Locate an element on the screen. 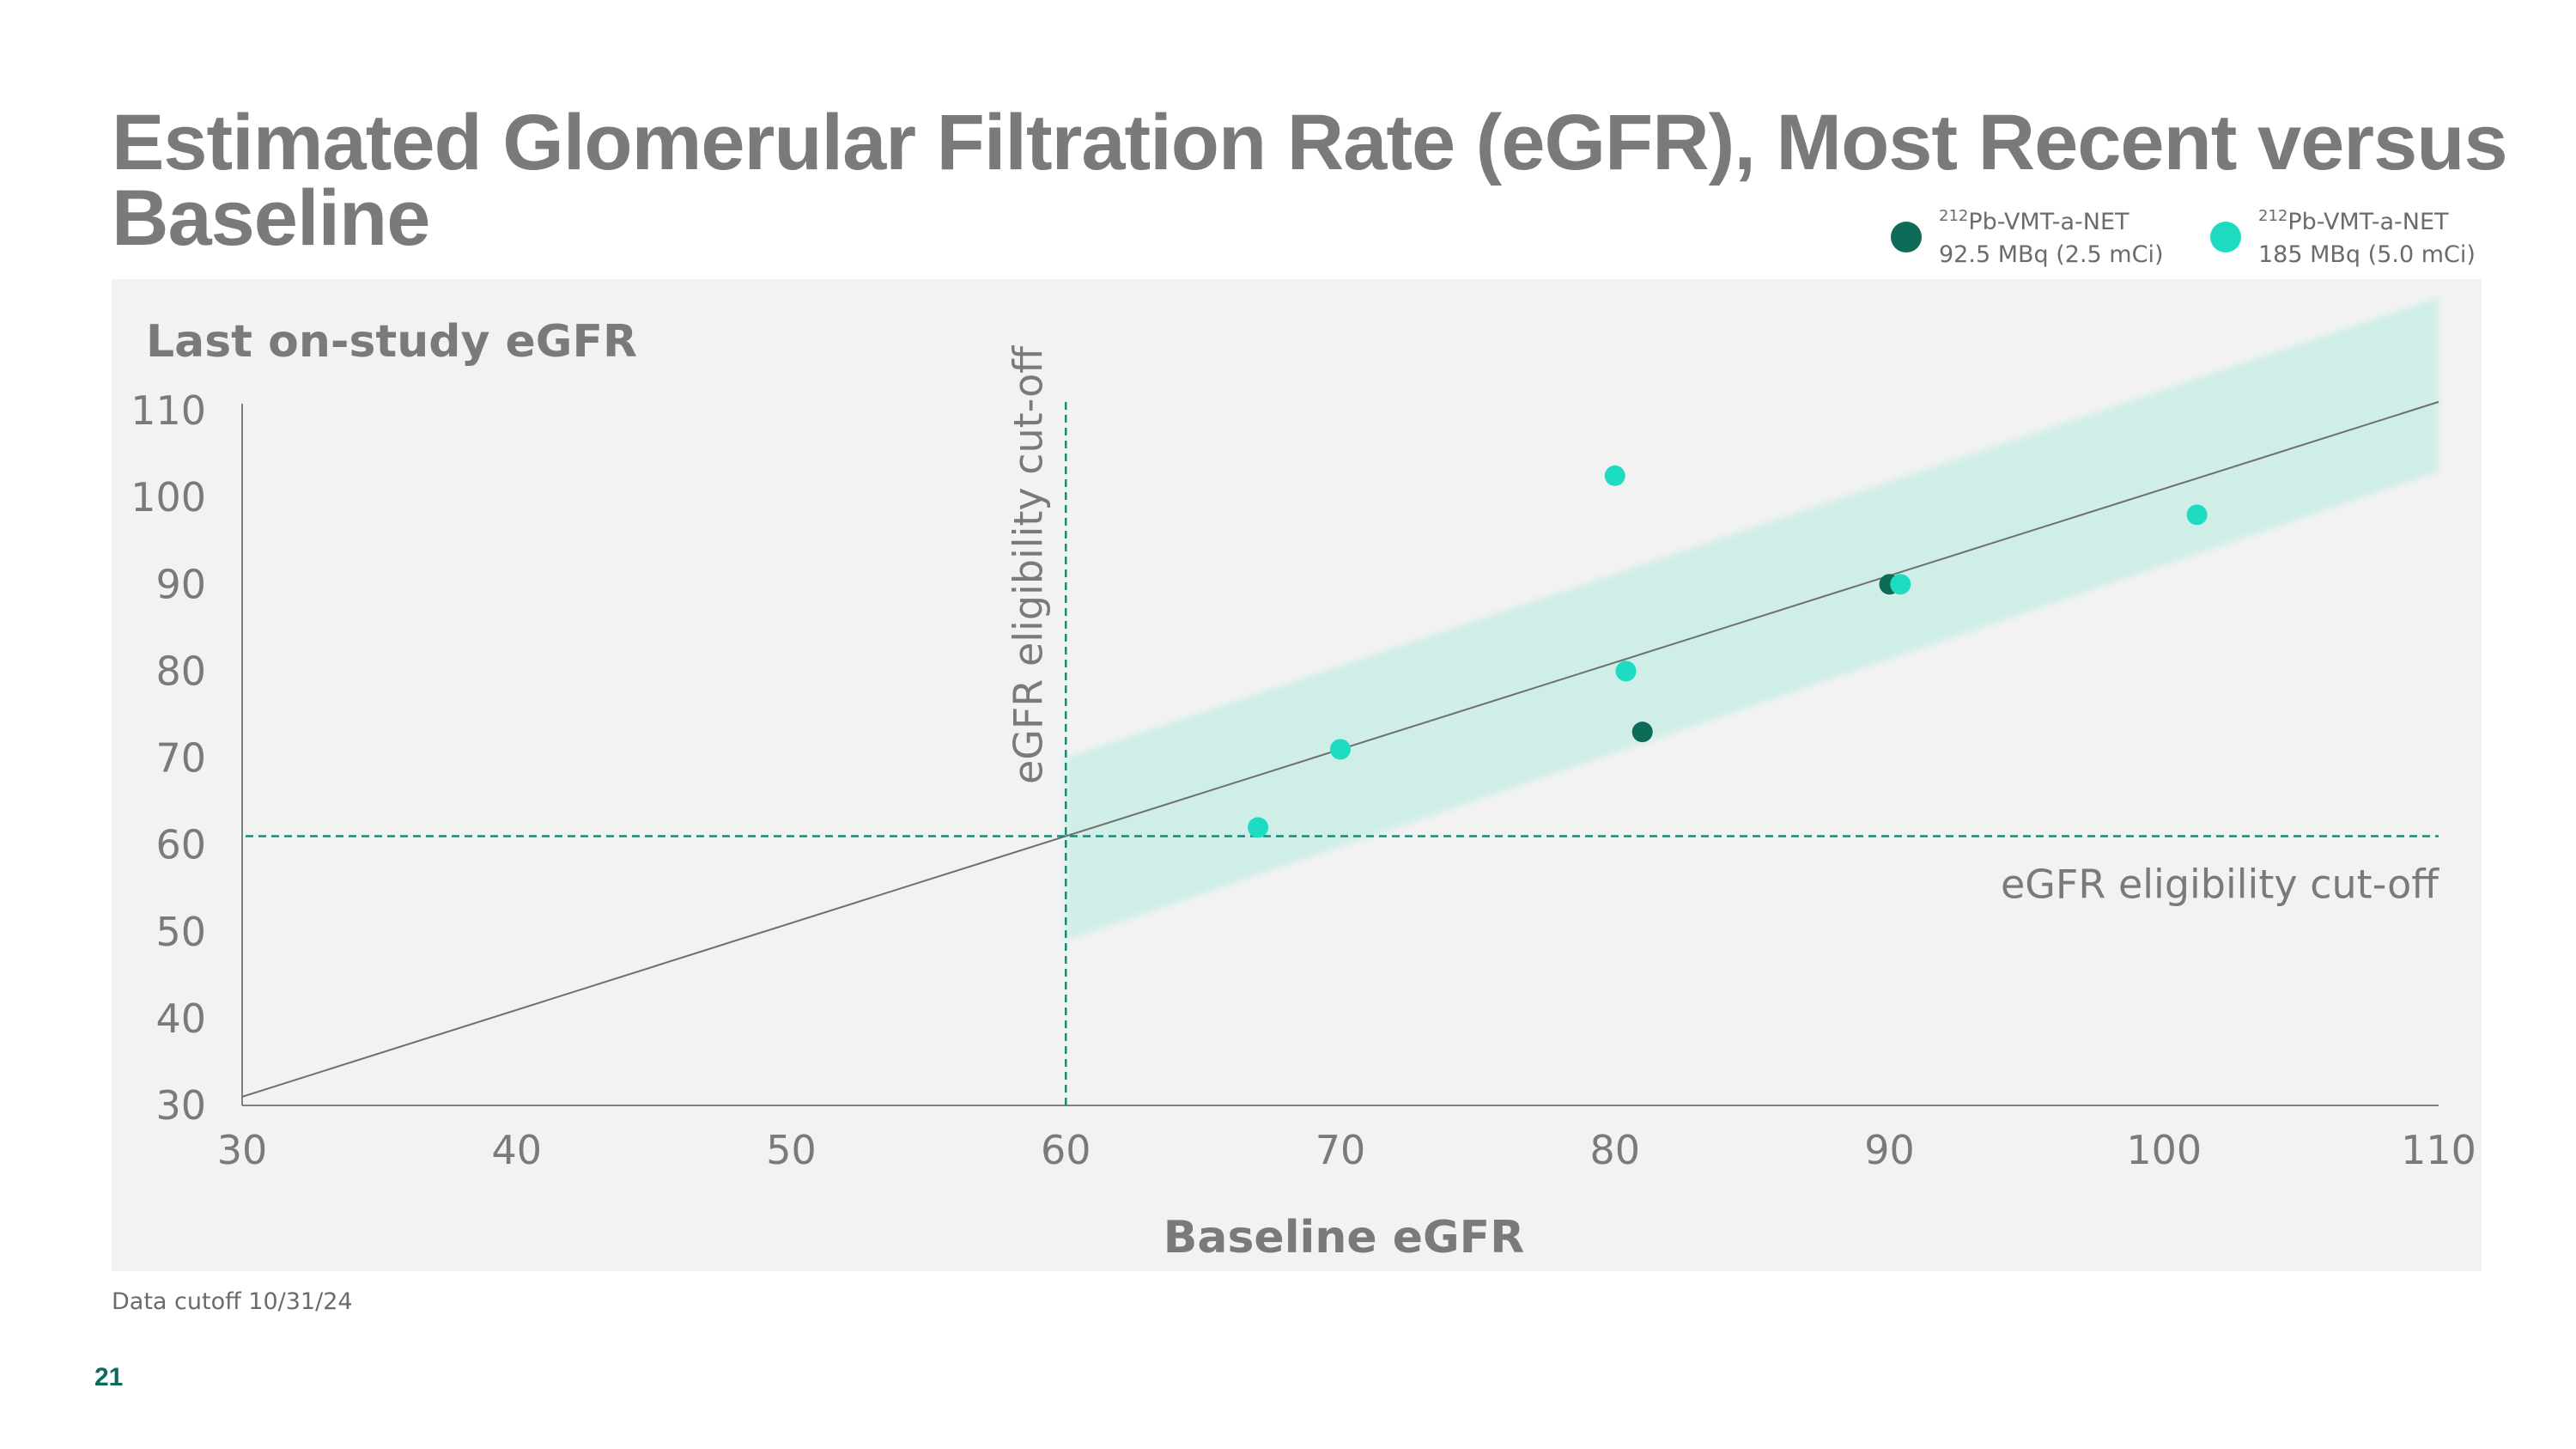 The height and width of the screenshot is (1449, 2576). y-tick-label: 90 is located at coordinates (180, 584).